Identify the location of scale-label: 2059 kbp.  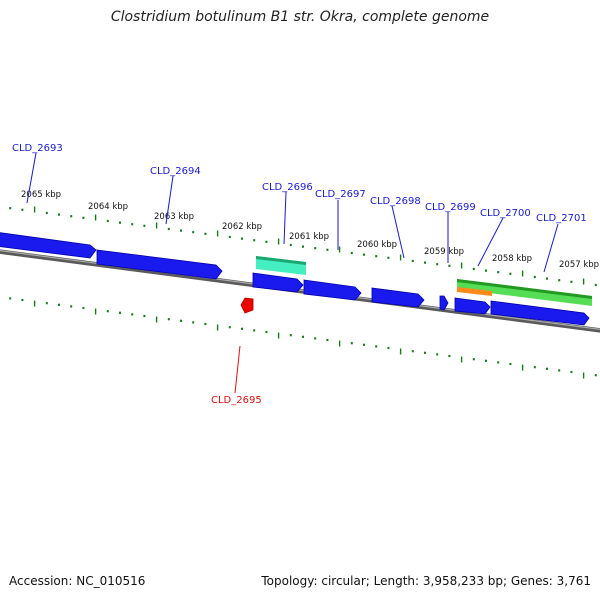
(444, 252).